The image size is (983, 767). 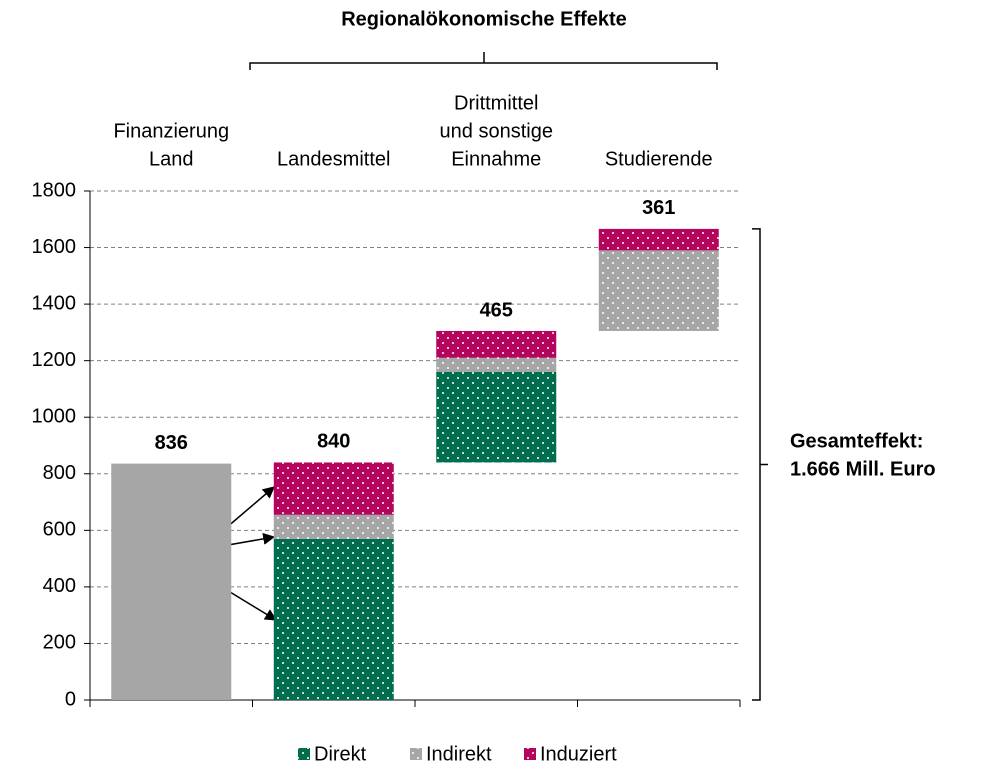 I want to click on y-tick-label: 0, so click(x=70, y=699).